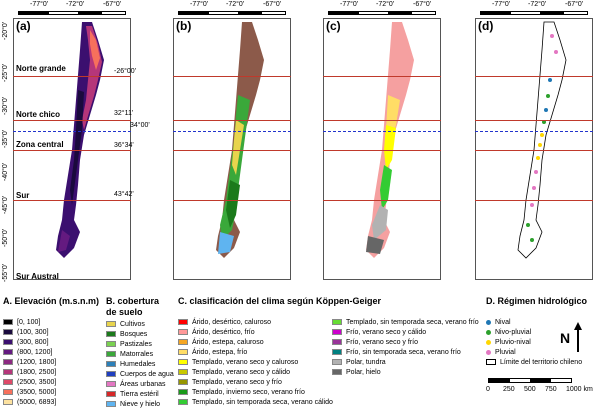 The width and height of the screenshot is (614, 420). What do you see at coordinates (23, 26) in the screenshot?
I see `panel-label: (a)` at bounding box center [23, 26].